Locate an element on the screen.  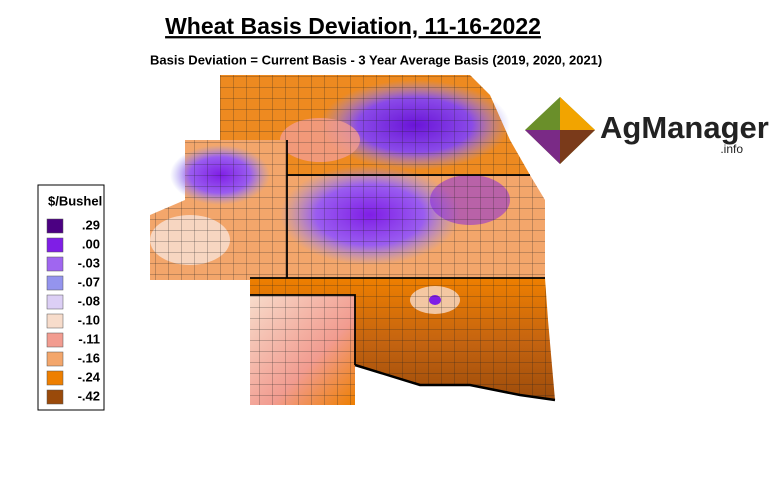
legend-items: .29 .00 -.03 -.07 -.08 -.10 -.11 -.16 -.24 -.42 is located at coordinates (73, 311).